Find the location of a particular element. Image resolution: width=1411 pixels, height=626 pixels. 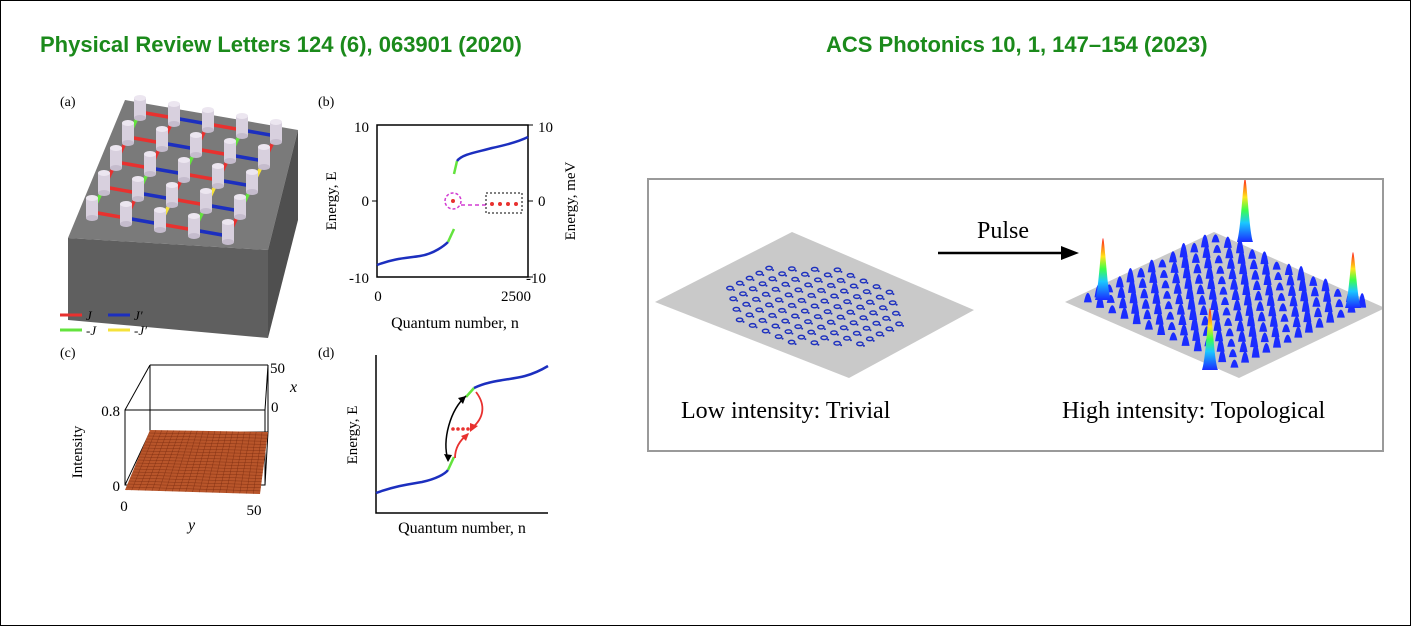

trivial-intensity-pattern is located at coordinates (815, 306).